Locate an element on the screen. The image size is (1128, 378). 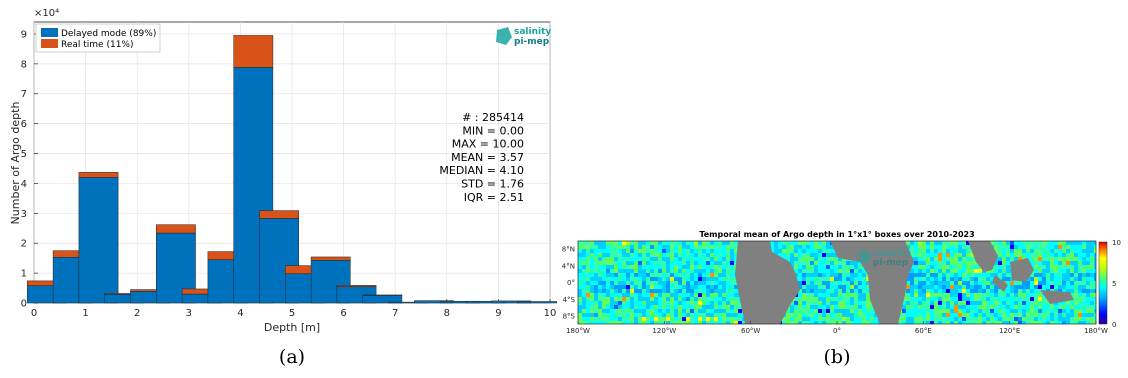
y-axis-label: Number of Argo depth is located at coordinates (15, 163).